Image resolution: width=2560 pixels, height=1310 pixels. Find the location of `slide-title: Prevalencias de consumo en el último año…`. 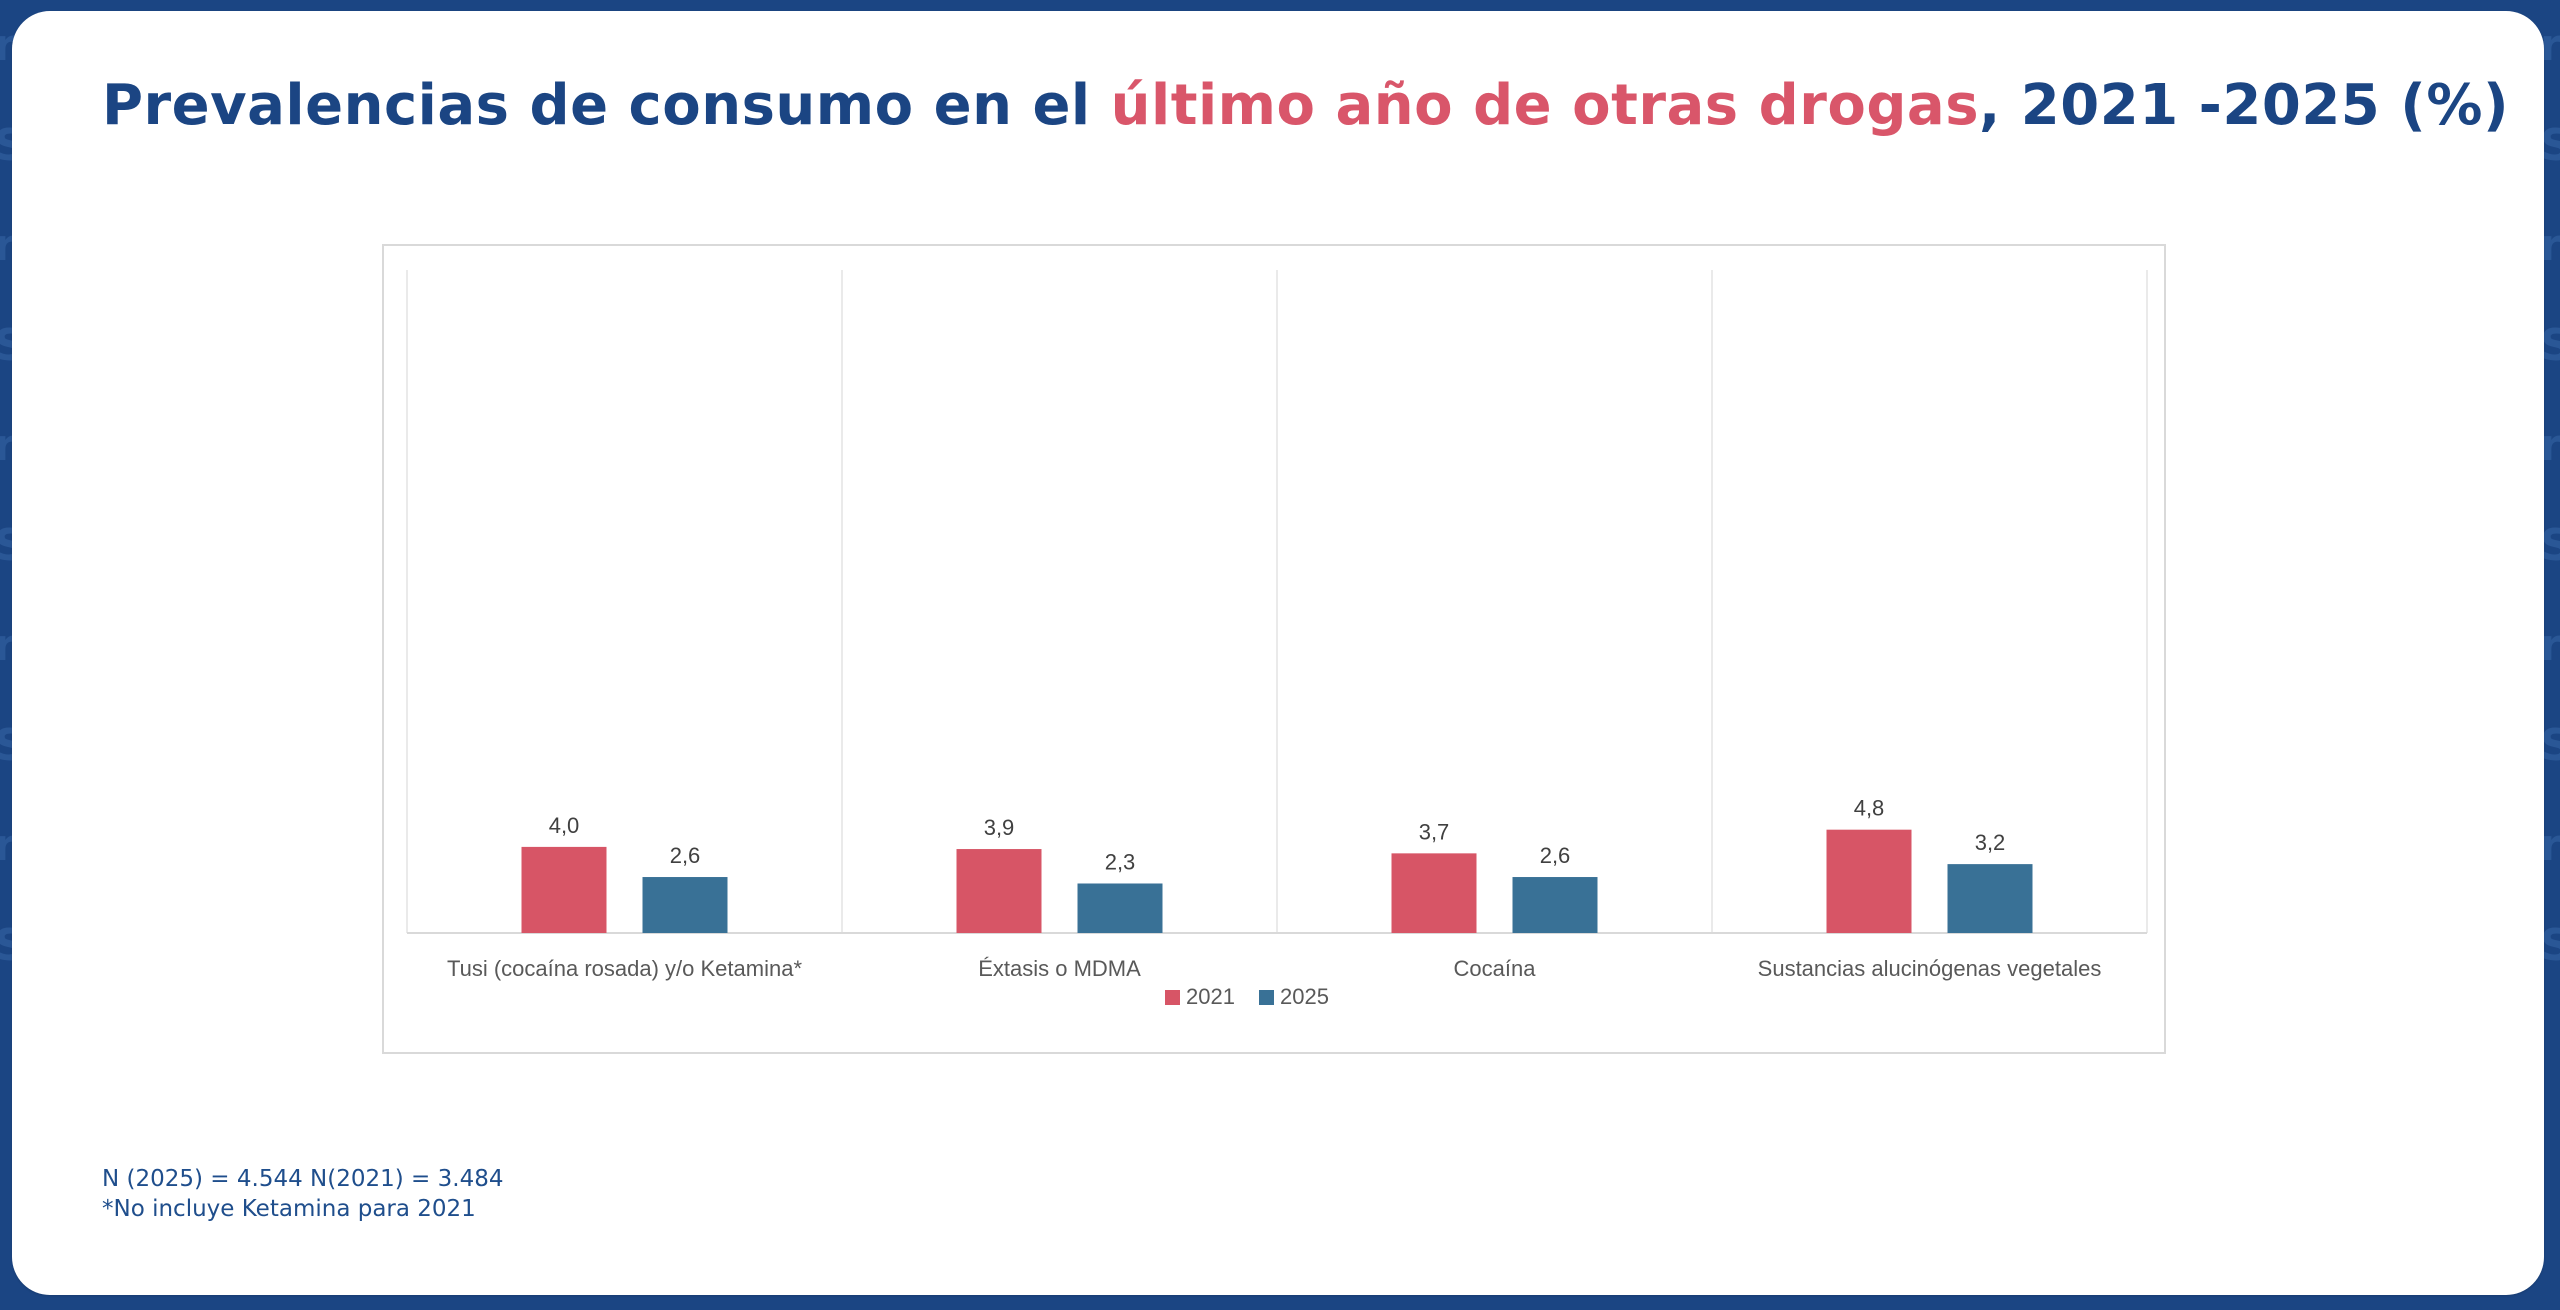

slide-title: Prevalencias de consumo en el último año… is located at coordinates (1305, 105).